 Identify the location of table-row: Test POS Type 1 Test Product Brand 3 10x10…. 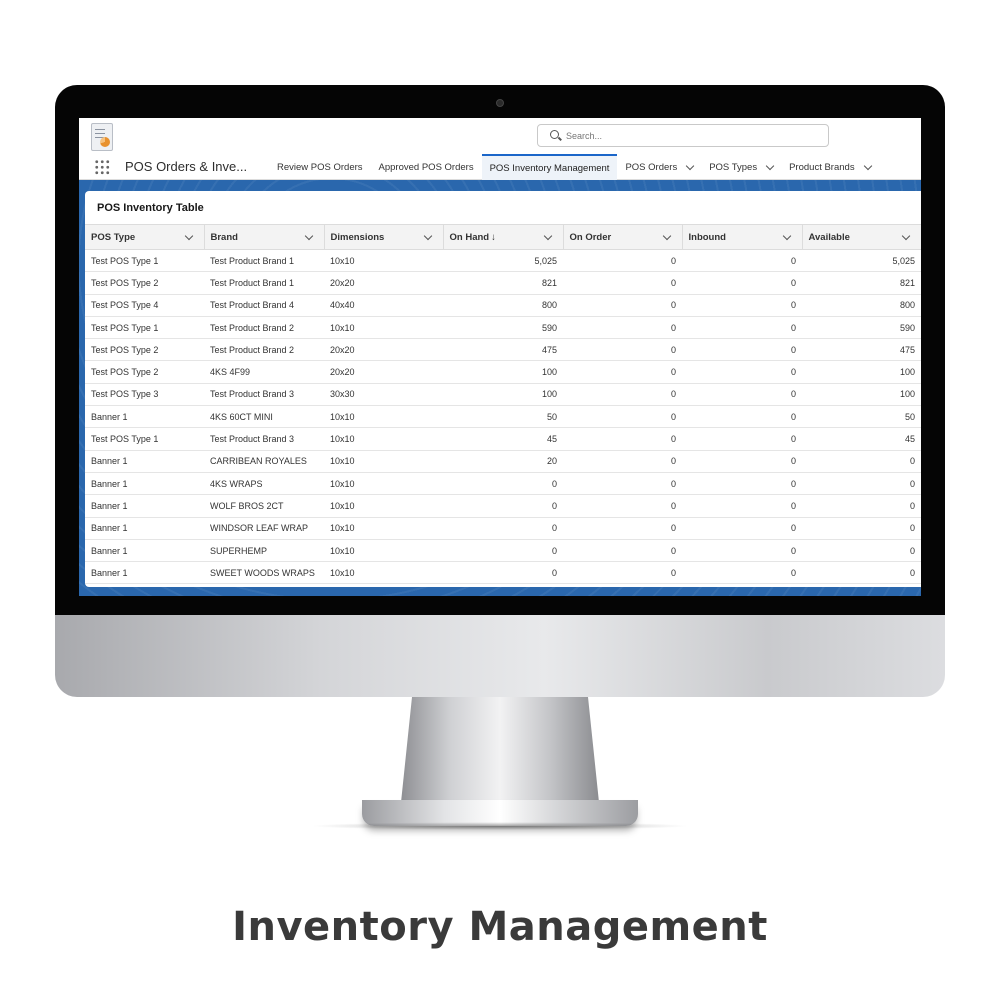
(503, 439).